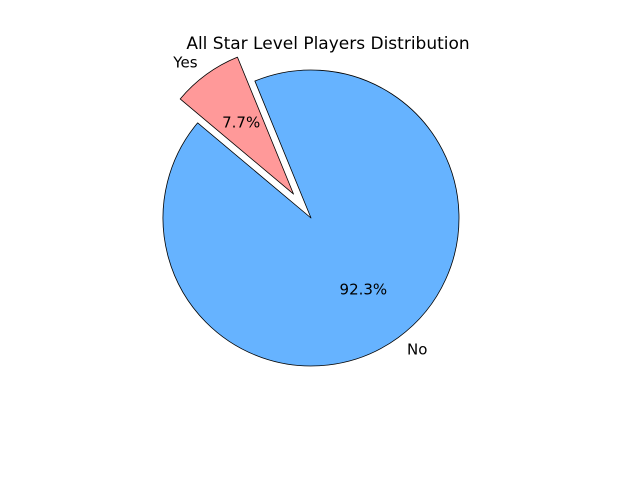  I want to click on slice-label-no: No, so click(417, 349).